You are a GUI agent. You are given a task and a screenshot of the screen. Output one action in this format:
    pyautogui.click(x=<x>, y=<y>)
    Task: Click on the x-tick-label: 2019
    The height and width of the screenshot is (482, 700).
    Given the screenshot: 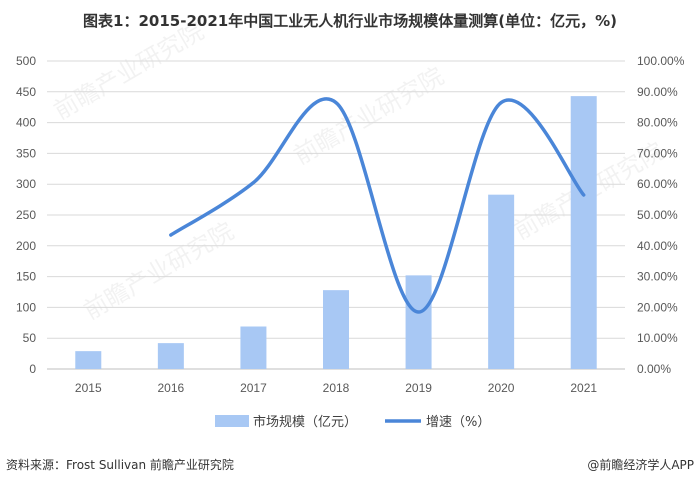 What is the action you would take?
    pyautogui.click(x=418, y=388)
    